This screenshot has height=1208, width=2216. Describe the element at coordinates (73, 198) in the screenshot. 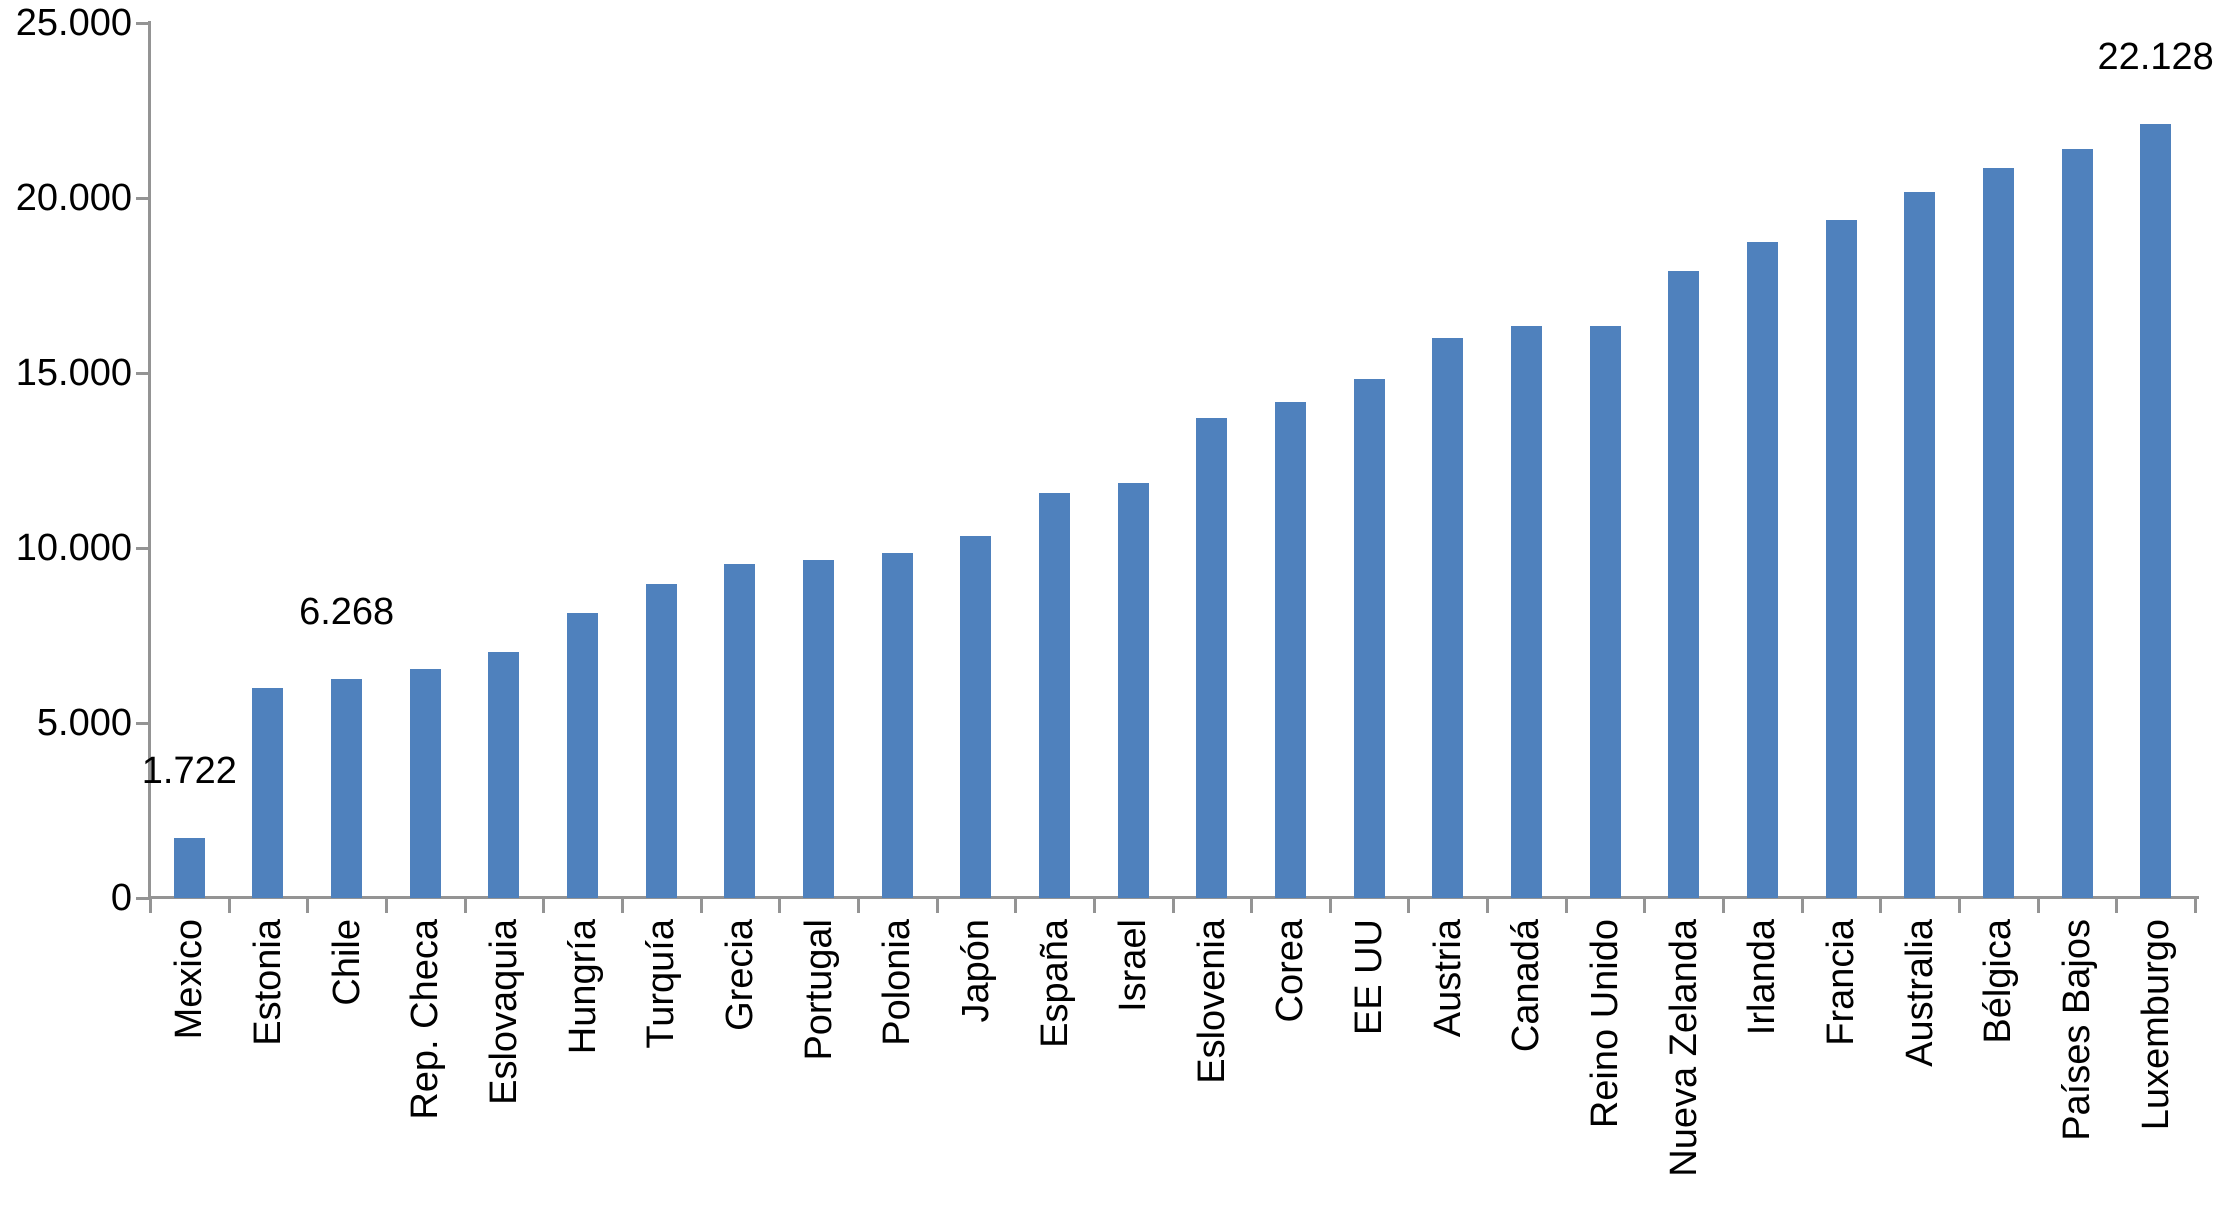

I see `y-tick-label: 20.000` at that location.